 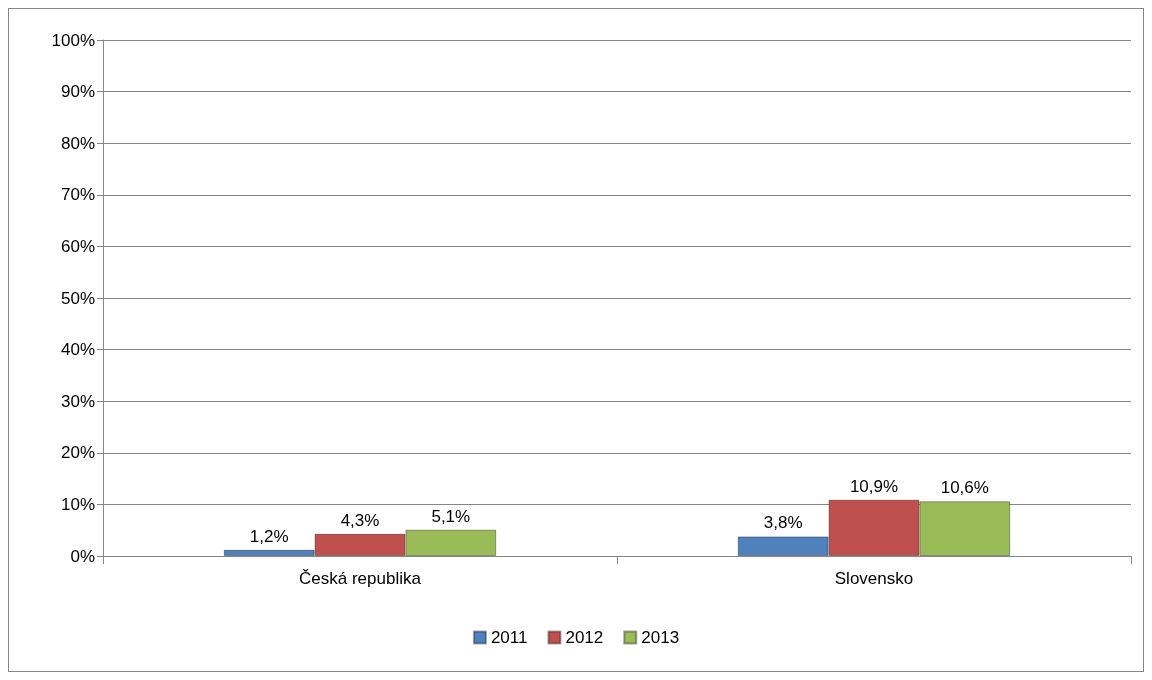 I want to click on y-tick-label: 40%, so click(x=77, y=350).